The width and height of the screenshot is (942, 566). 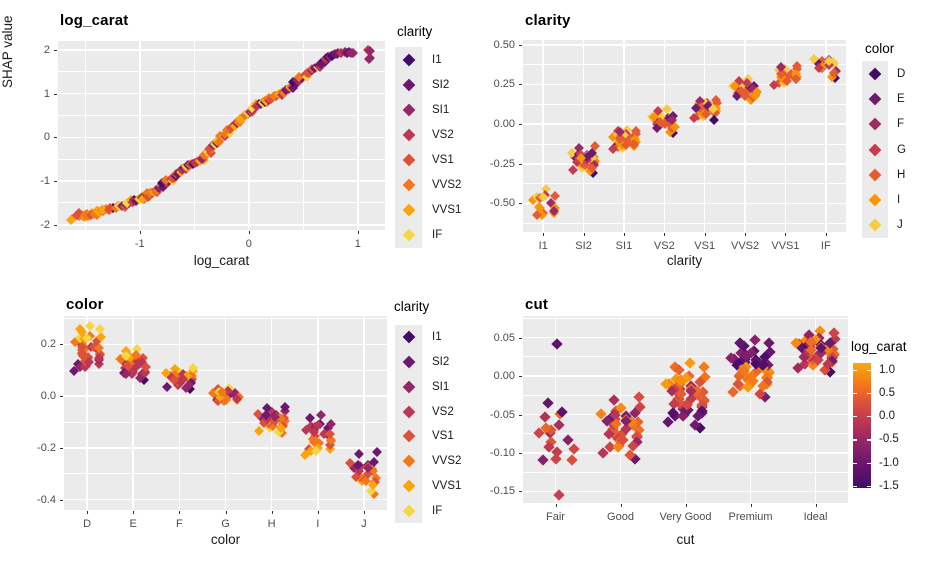 What do you see at coordinates (685, 539) in the screenshot?
I see `x-axis-label-cut: cut` at bounding box center [685, 539].